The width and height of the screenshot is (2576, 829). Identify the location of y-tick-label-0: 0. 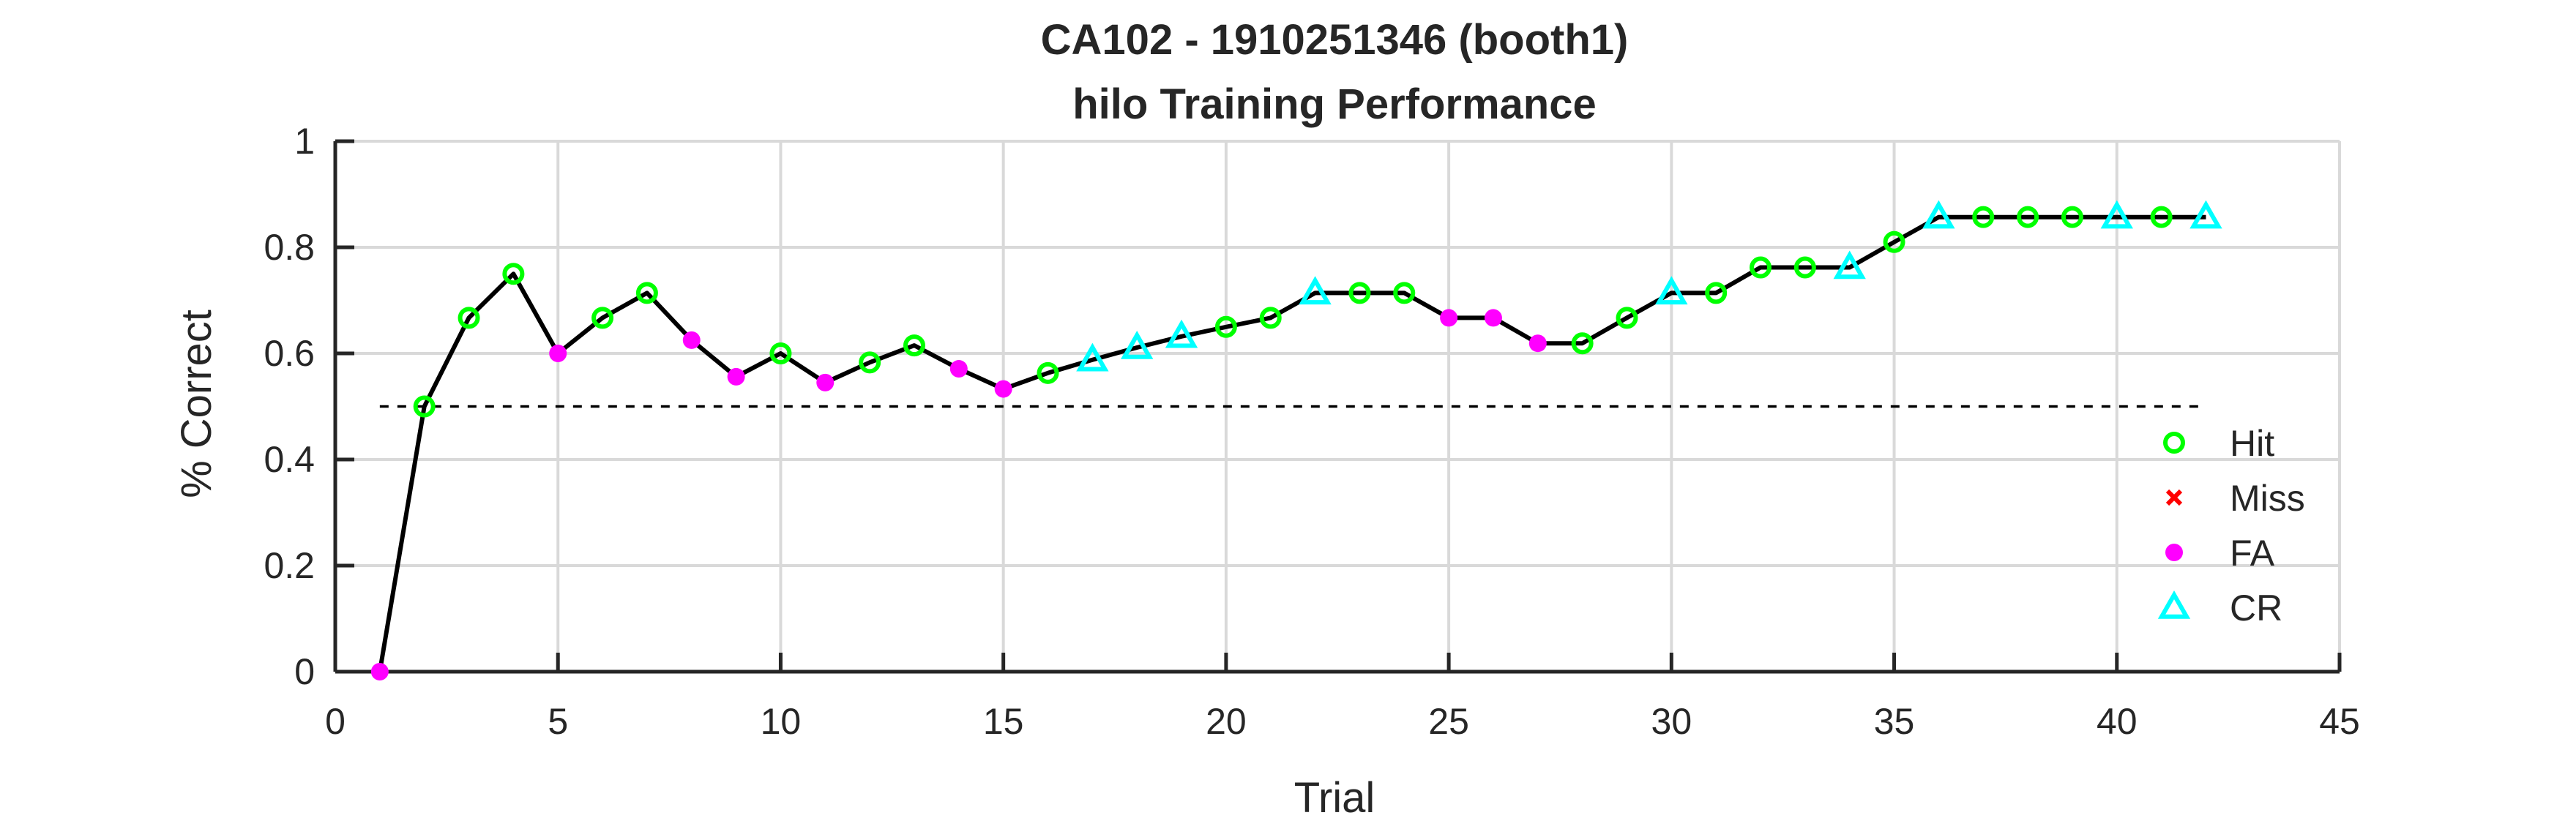
(304, 671).